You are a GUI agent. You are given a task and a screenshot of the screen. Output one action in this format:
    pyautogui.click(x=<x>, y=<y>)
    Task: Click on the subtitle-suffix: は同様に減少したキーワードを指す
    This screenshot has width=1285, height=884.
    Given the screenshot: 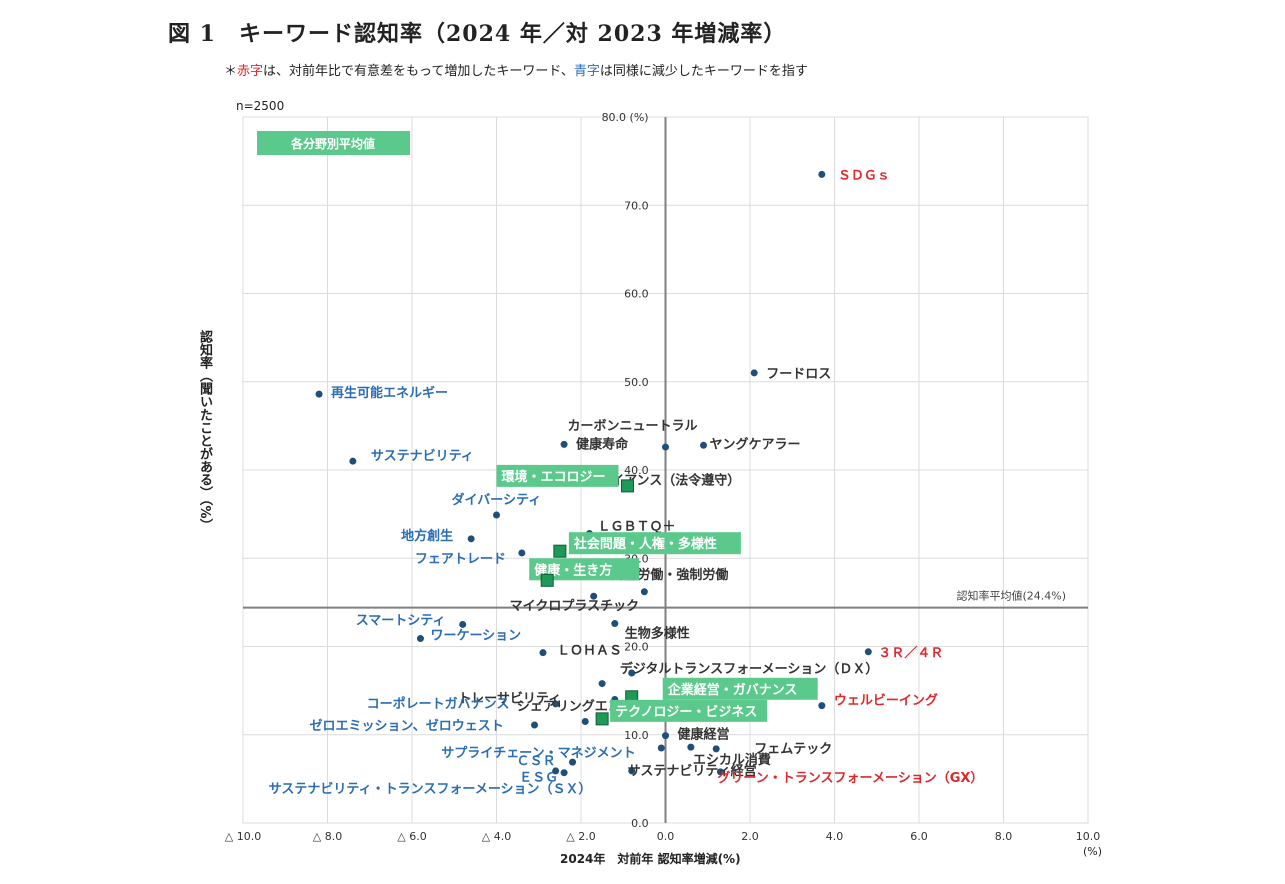 What is the action you would take?
    pyautogui.click(x=703, y=71)
    